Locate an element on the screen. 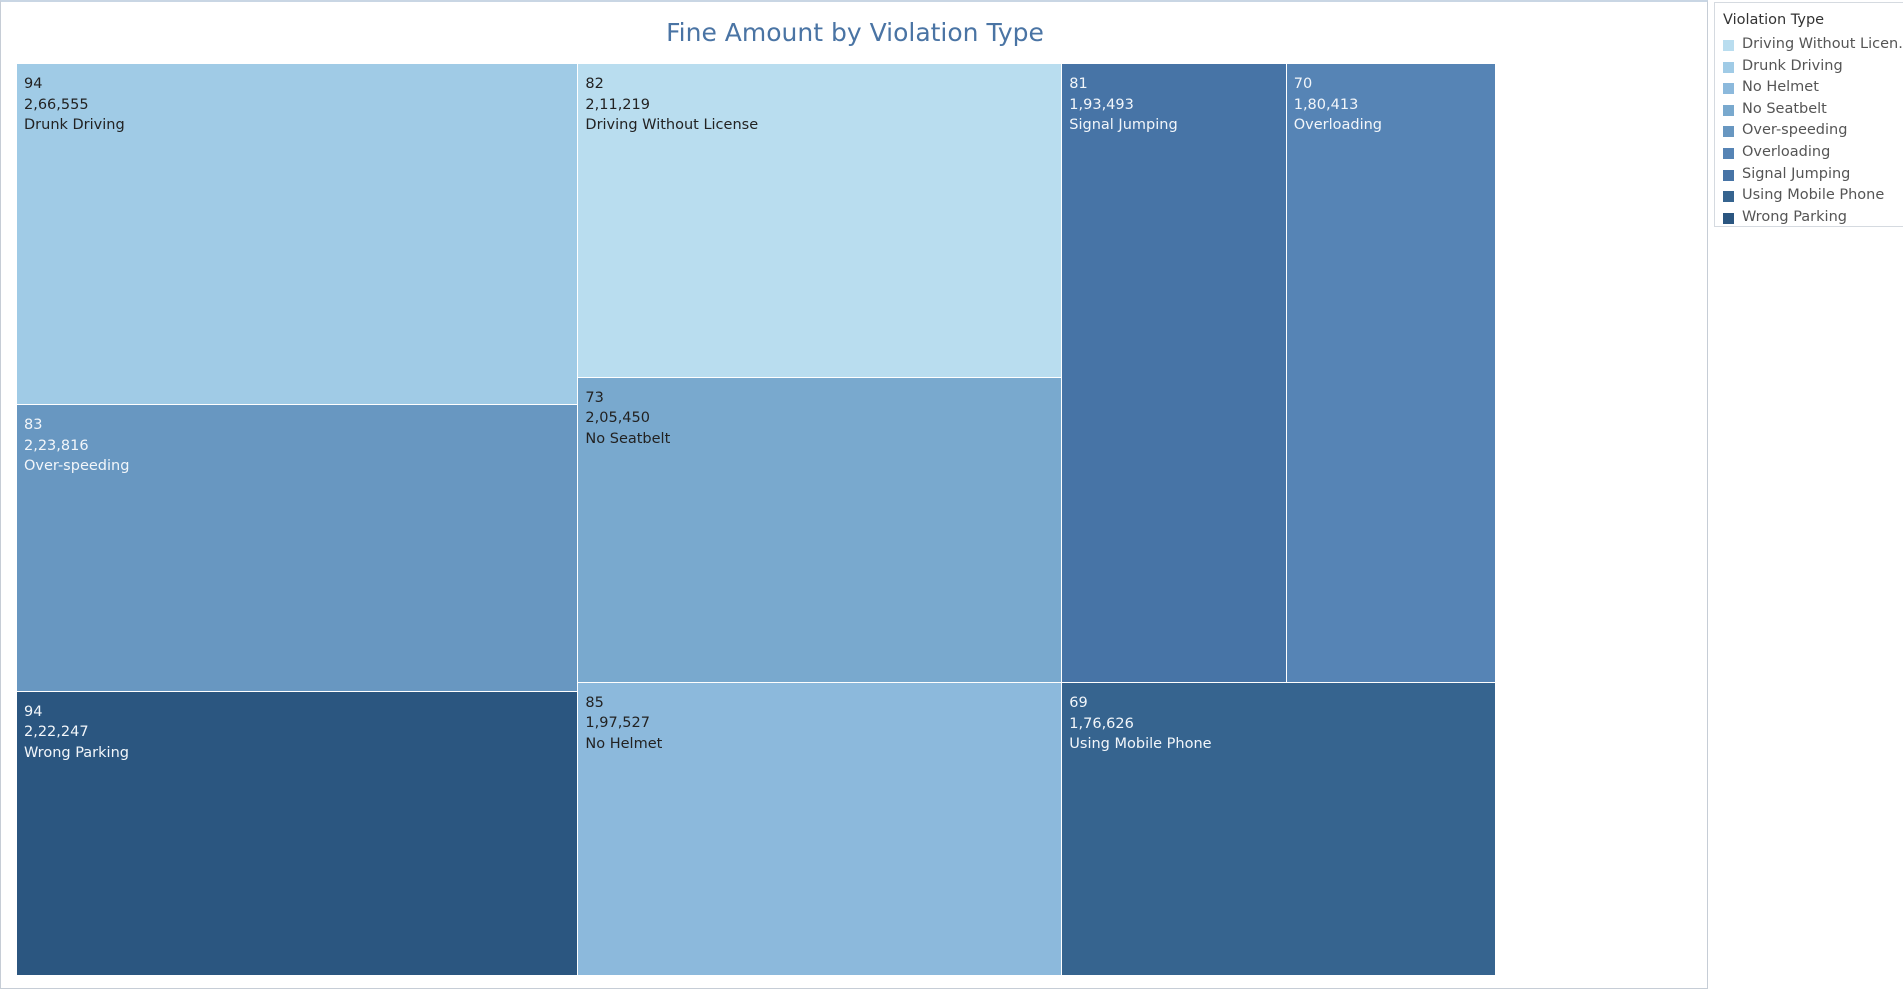 This screenshot has width=1903, height=991. legend-item: No Seatbelt is located at coordinates (1813, 110).